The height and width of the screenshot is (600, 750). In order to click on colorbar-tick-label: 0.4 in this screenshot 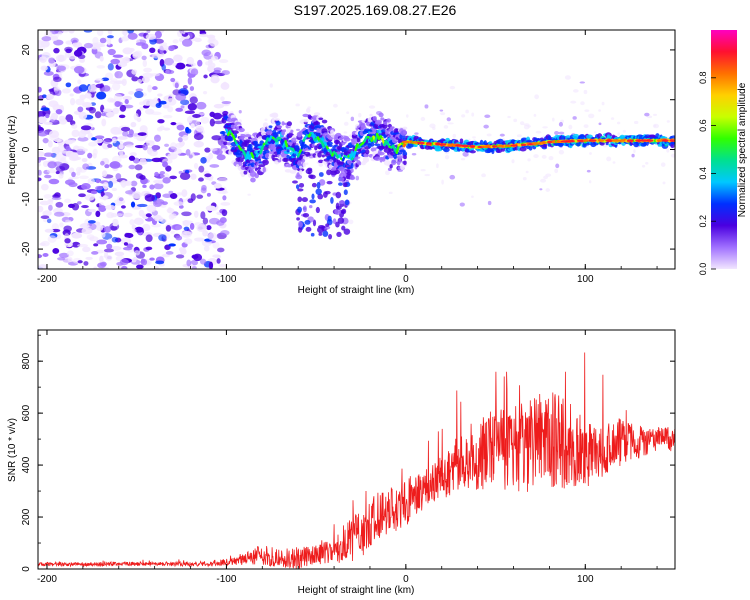, I will do `click(703, 173)`.